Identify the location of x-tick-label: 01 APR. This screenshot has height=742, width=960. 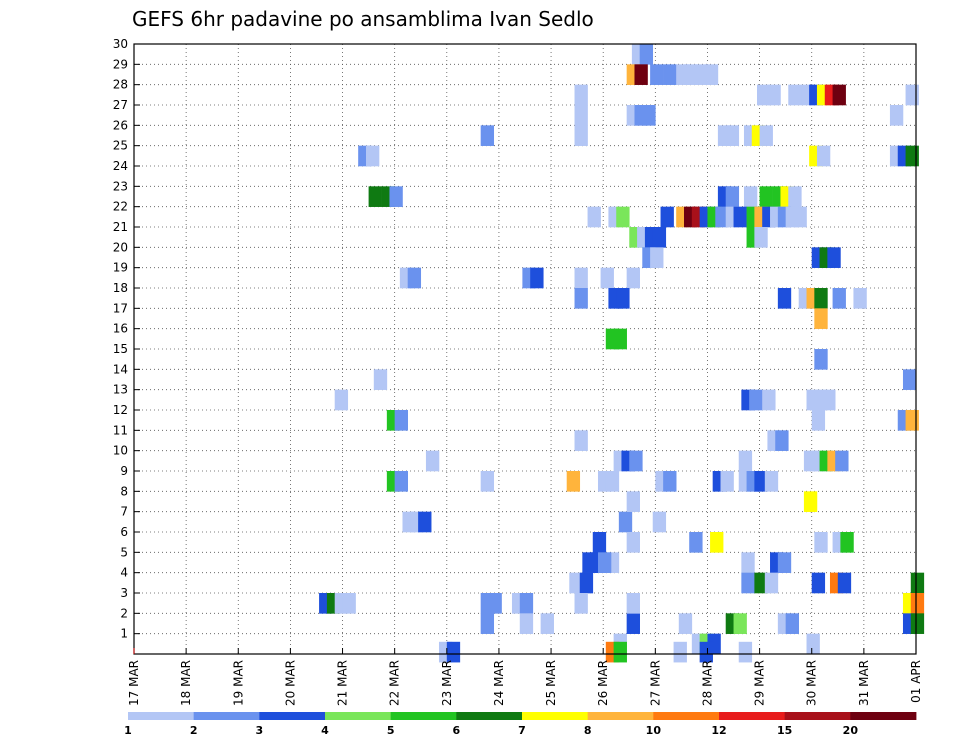
(916, 681).